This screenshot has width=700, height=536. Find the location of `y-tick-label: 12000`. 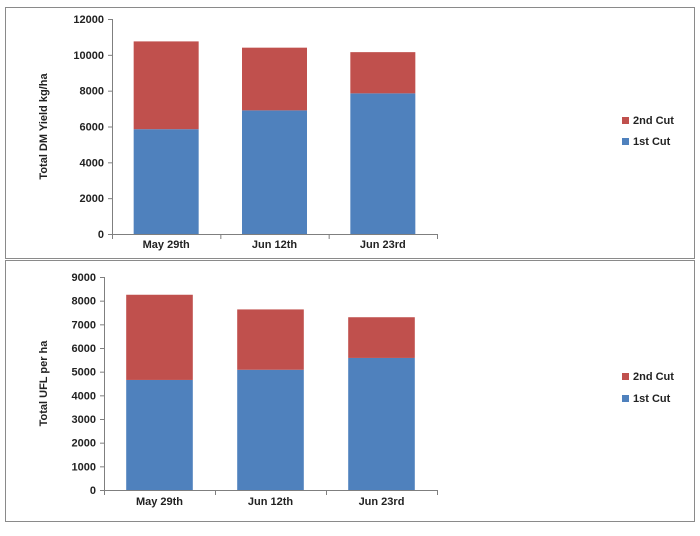

y-tick-label: 12000 is located at coordinates (88, 20).